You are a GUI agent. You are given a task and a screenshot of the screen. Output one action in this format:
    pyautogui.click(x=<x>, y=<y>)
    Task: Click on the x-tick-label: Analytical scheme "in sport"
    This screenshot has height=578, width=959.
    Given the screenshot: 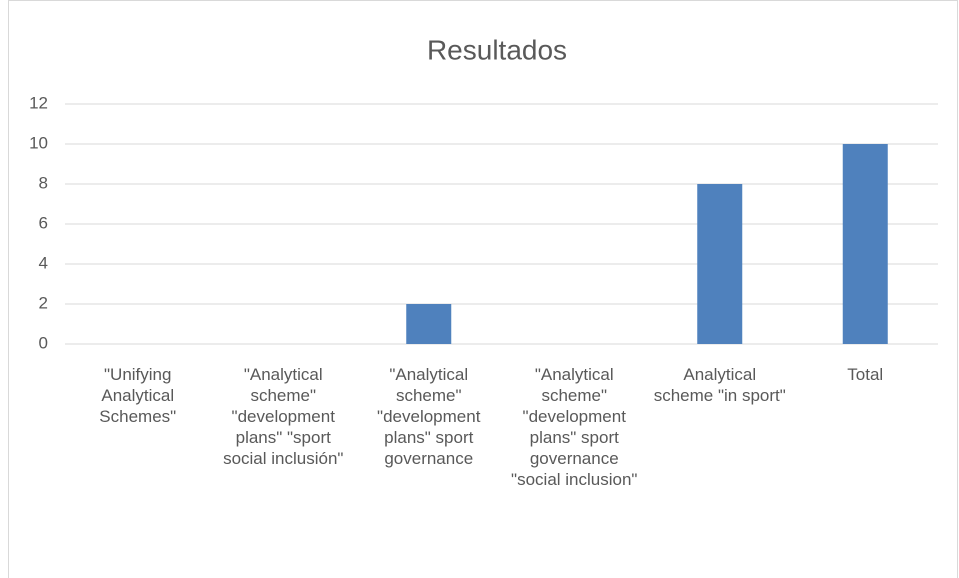 What is the action you would take?
    pyautogui.click(x=719, y=385)
    